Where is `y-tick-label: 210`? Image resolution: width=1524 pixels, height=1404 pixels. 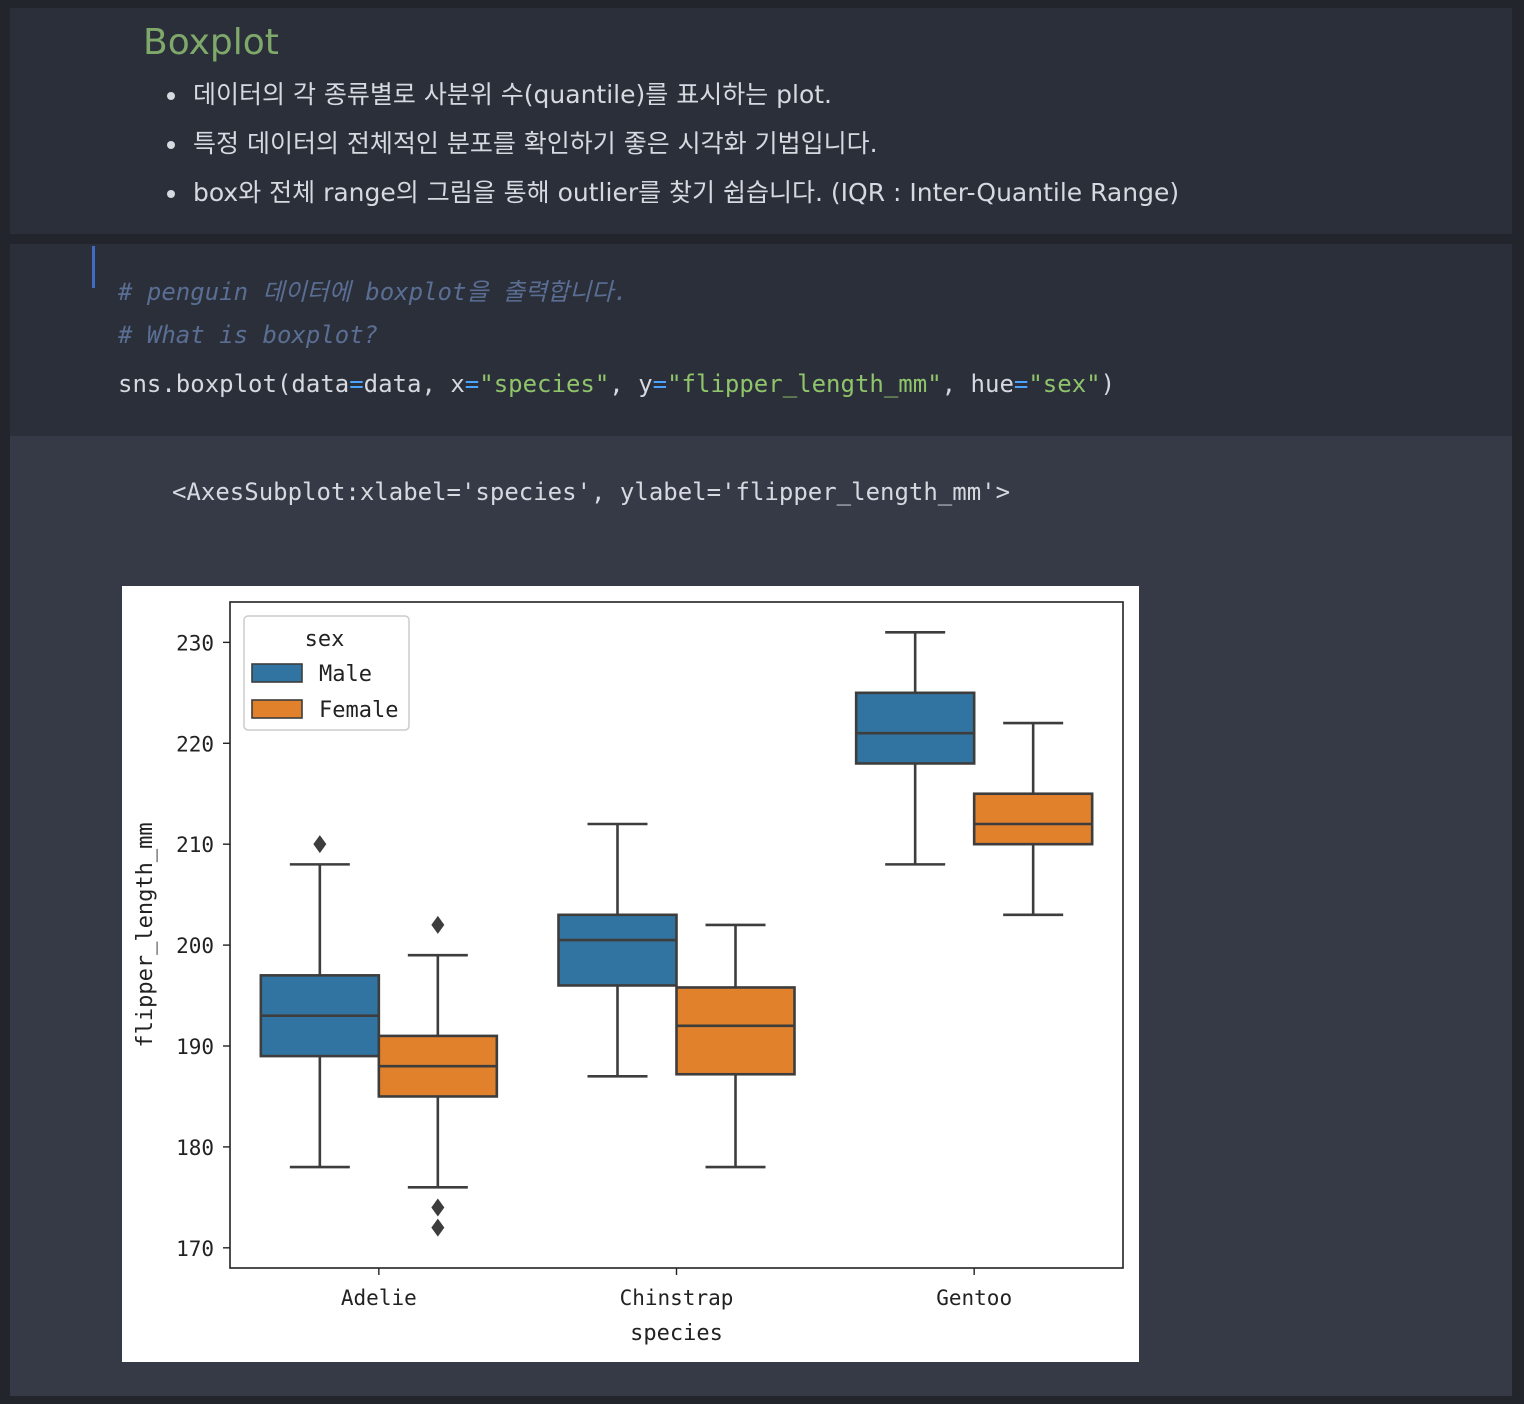 y-tick-label: 210 is located at coordinates (195, 845).